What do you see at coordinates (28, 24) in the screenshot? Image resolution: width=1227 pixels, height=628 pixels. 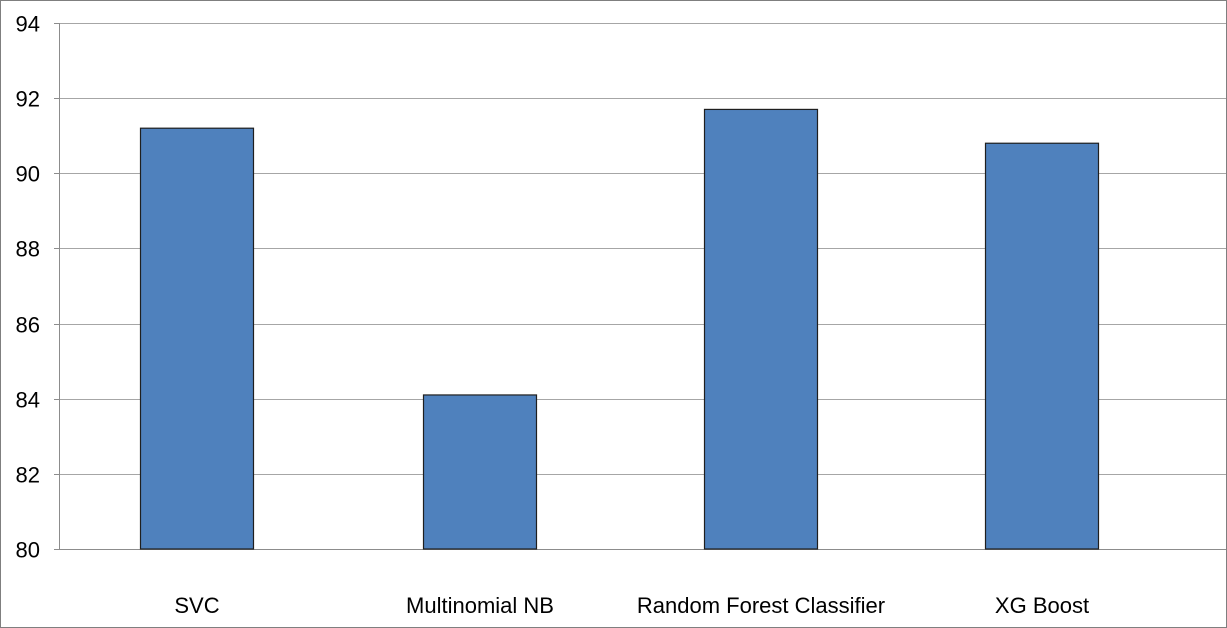 I see `y-tick-label: 94` at bounding box center [28, 24].